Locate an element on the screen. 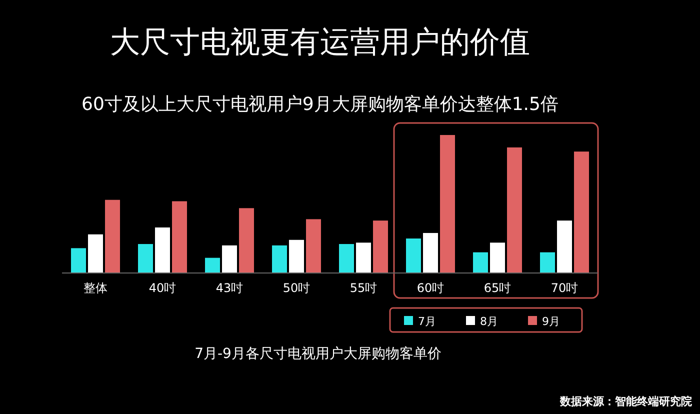 Image resolution: width=700 pixels, height=414 pixels. x-tick-label: 整体 is located at coordinates (96, 288).